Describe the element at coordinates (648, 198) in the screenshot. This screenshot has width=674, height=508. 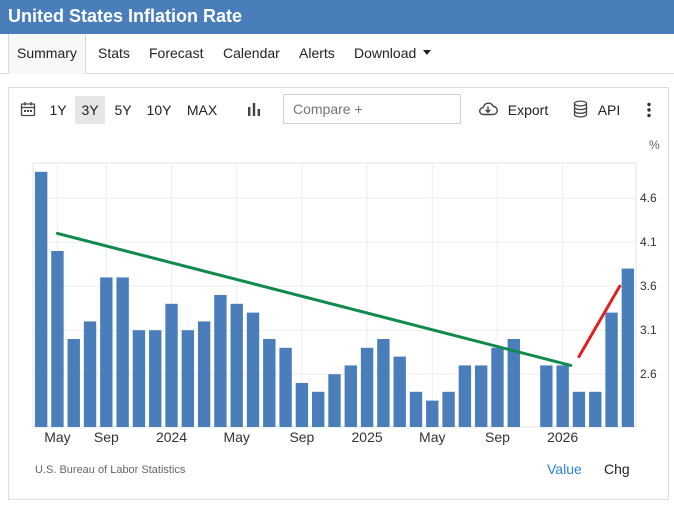
I see `y-tick-label: 4.6` at that location.